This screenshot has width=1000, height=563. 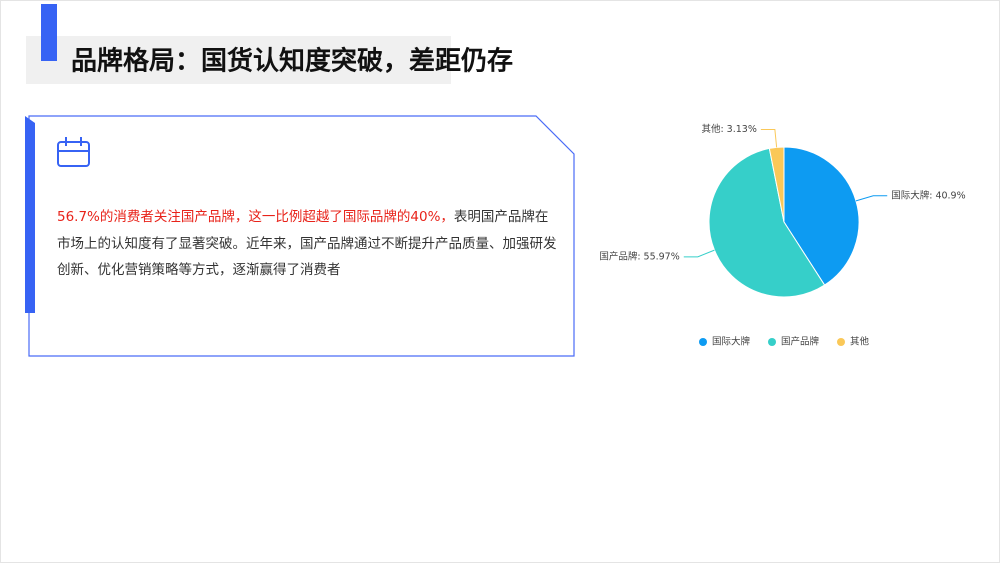 What do you see at coordinates (639, 256) in the screenshot?
I see `data-label: 国产品牌: 55.97%` at bounding box center [639, 256].